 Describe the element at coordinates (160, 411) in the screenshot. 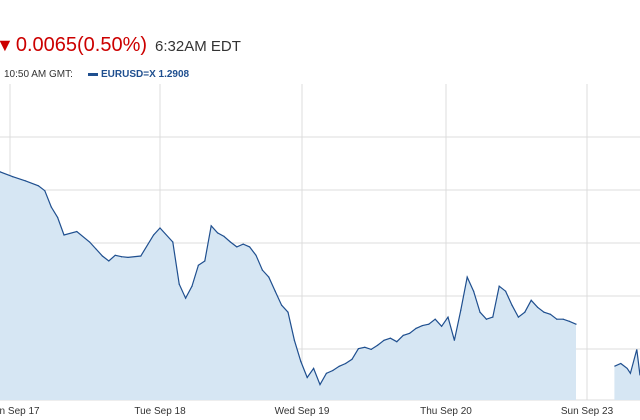

I see `x-tick-label: Tue Sep 18` at that location.